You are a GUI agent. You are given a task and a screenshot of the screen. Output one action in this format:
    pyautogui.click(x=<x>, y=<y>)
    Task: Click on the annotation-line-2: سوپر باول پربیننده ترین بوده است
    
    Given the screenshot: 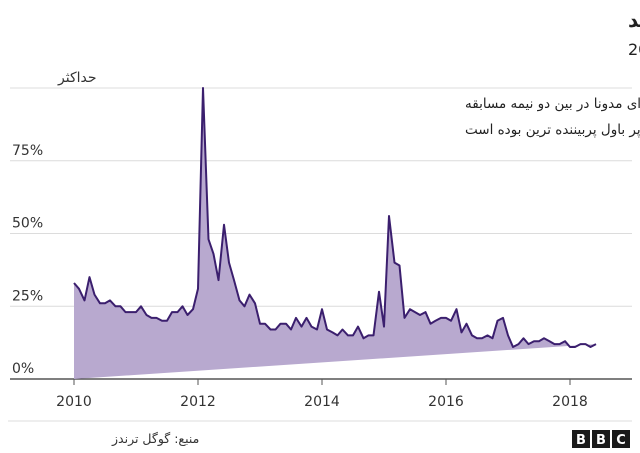 What is the action you would take?
    pyautogui.click(x=552, y=130)
    